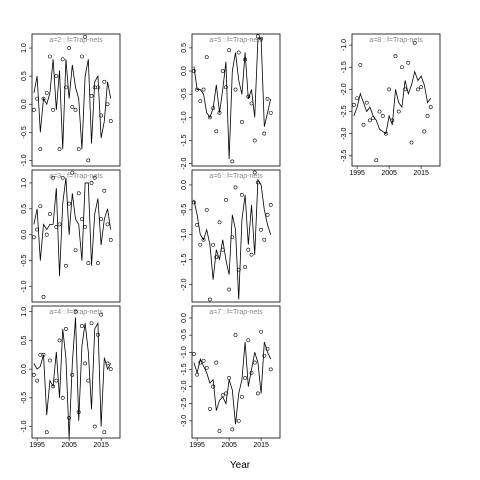 This screenshot has width=480, height=480. I want to click on y-tick-label: 1.0, so click(24, 183).